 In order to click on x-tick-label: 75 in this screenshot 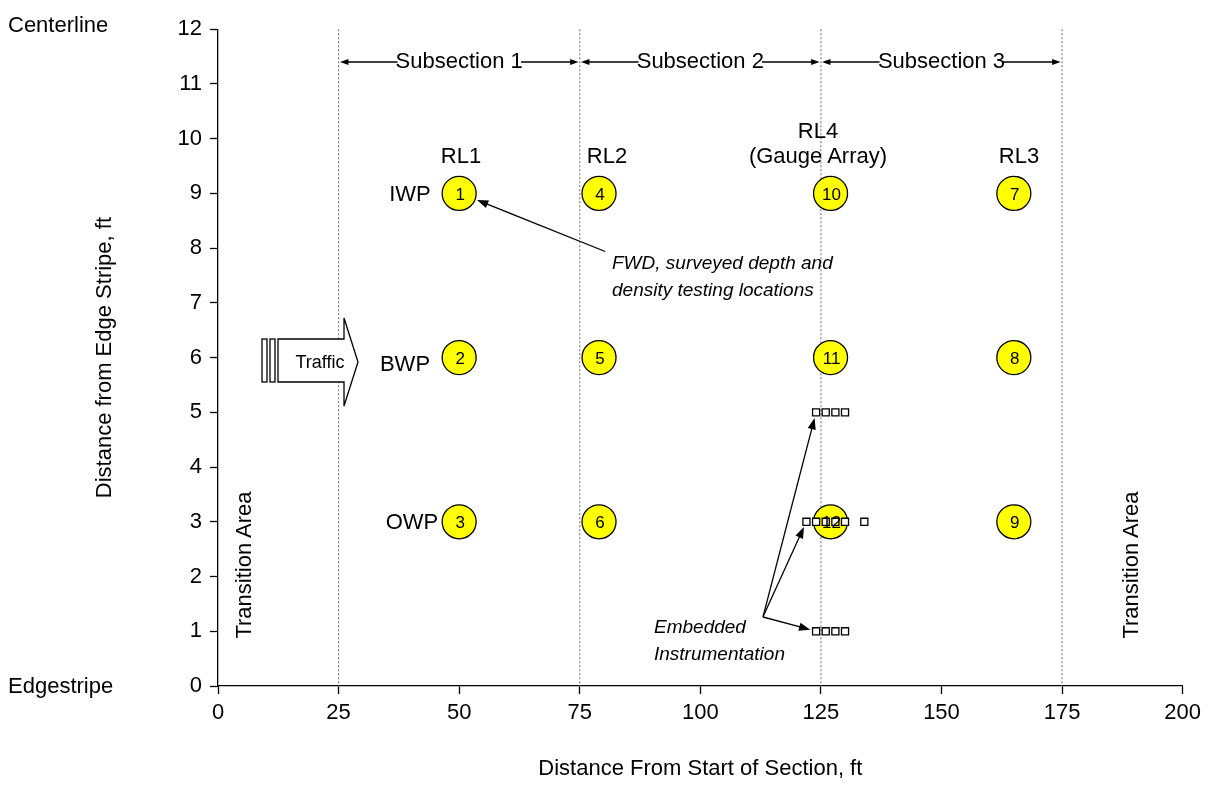, I will do `click(579, 712)`.